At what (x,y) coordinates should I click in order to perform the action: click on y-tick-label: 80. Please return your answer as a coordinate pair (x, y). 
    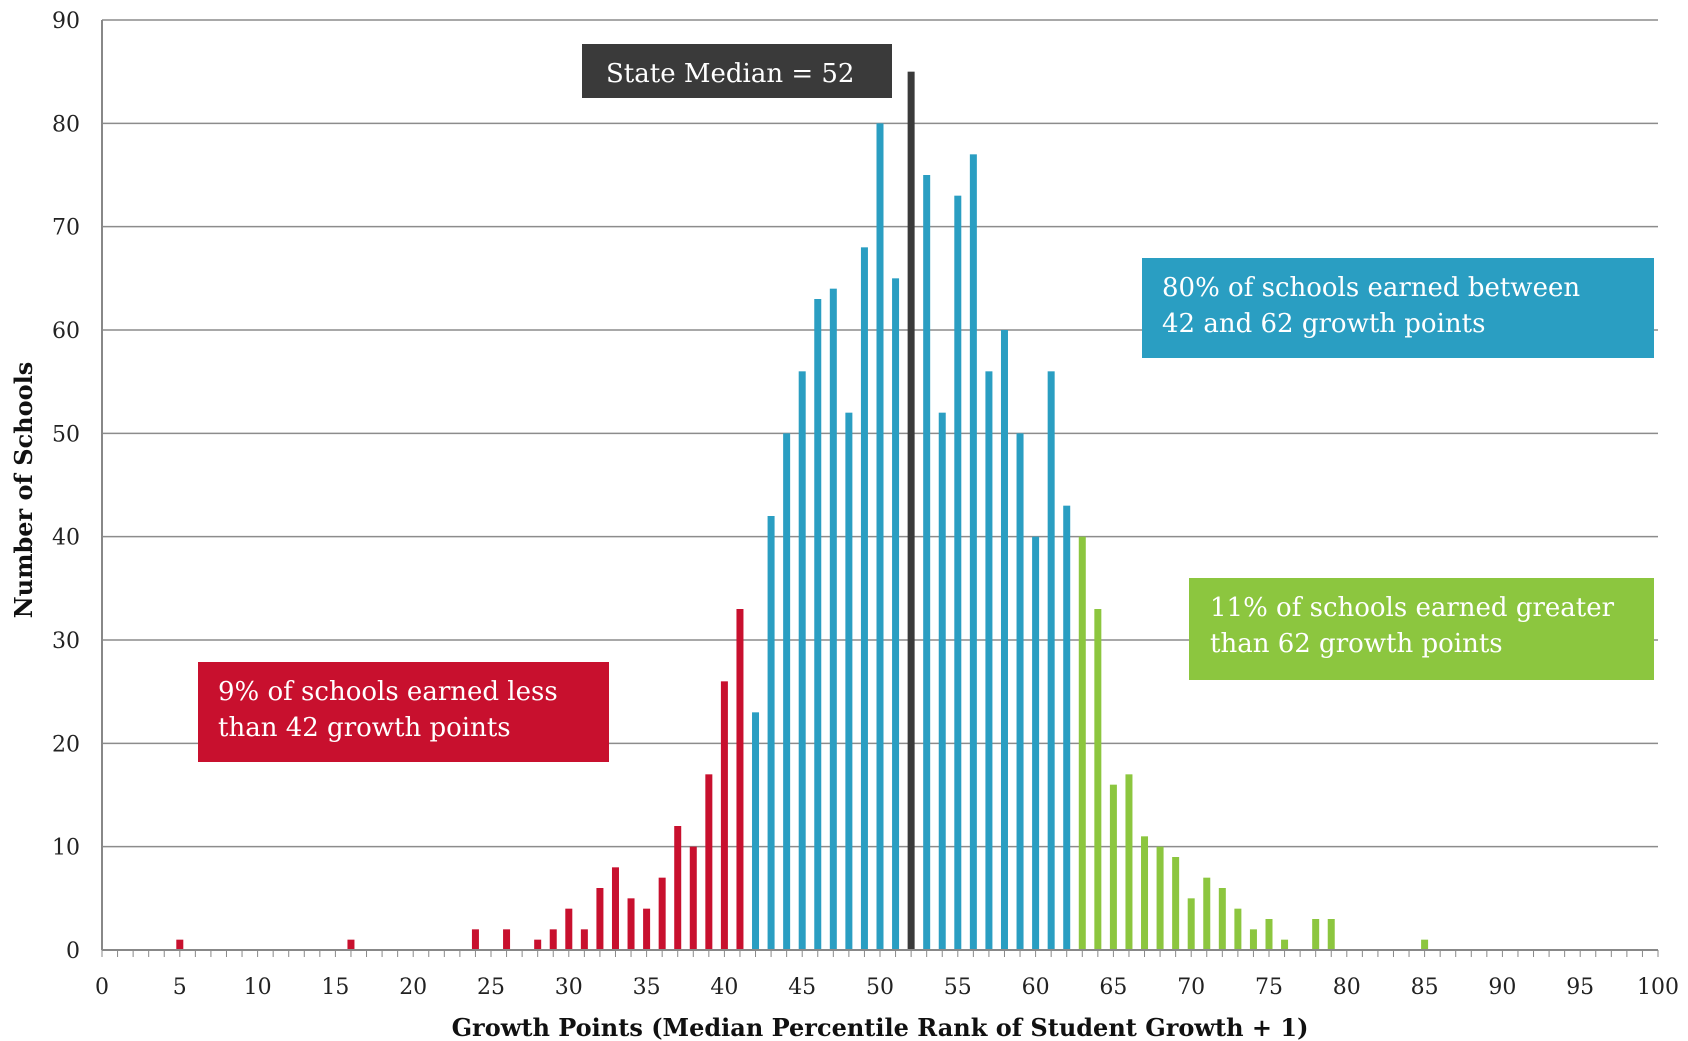
    Looking at the image, I should click on (66, 124).